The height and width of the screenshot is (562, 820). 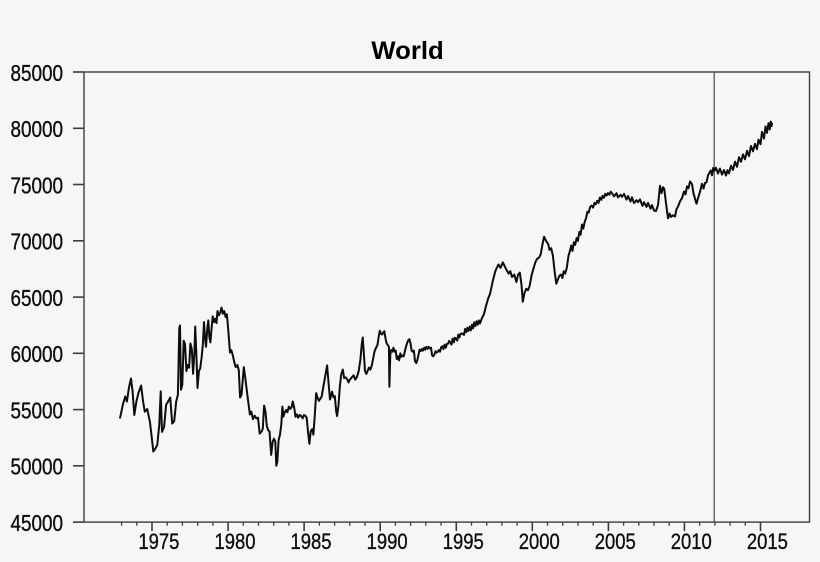 What do you see at coordinates (311, 541) in the screenshot?
I see `svg-text: 1985` at bounding box center [311, 541].